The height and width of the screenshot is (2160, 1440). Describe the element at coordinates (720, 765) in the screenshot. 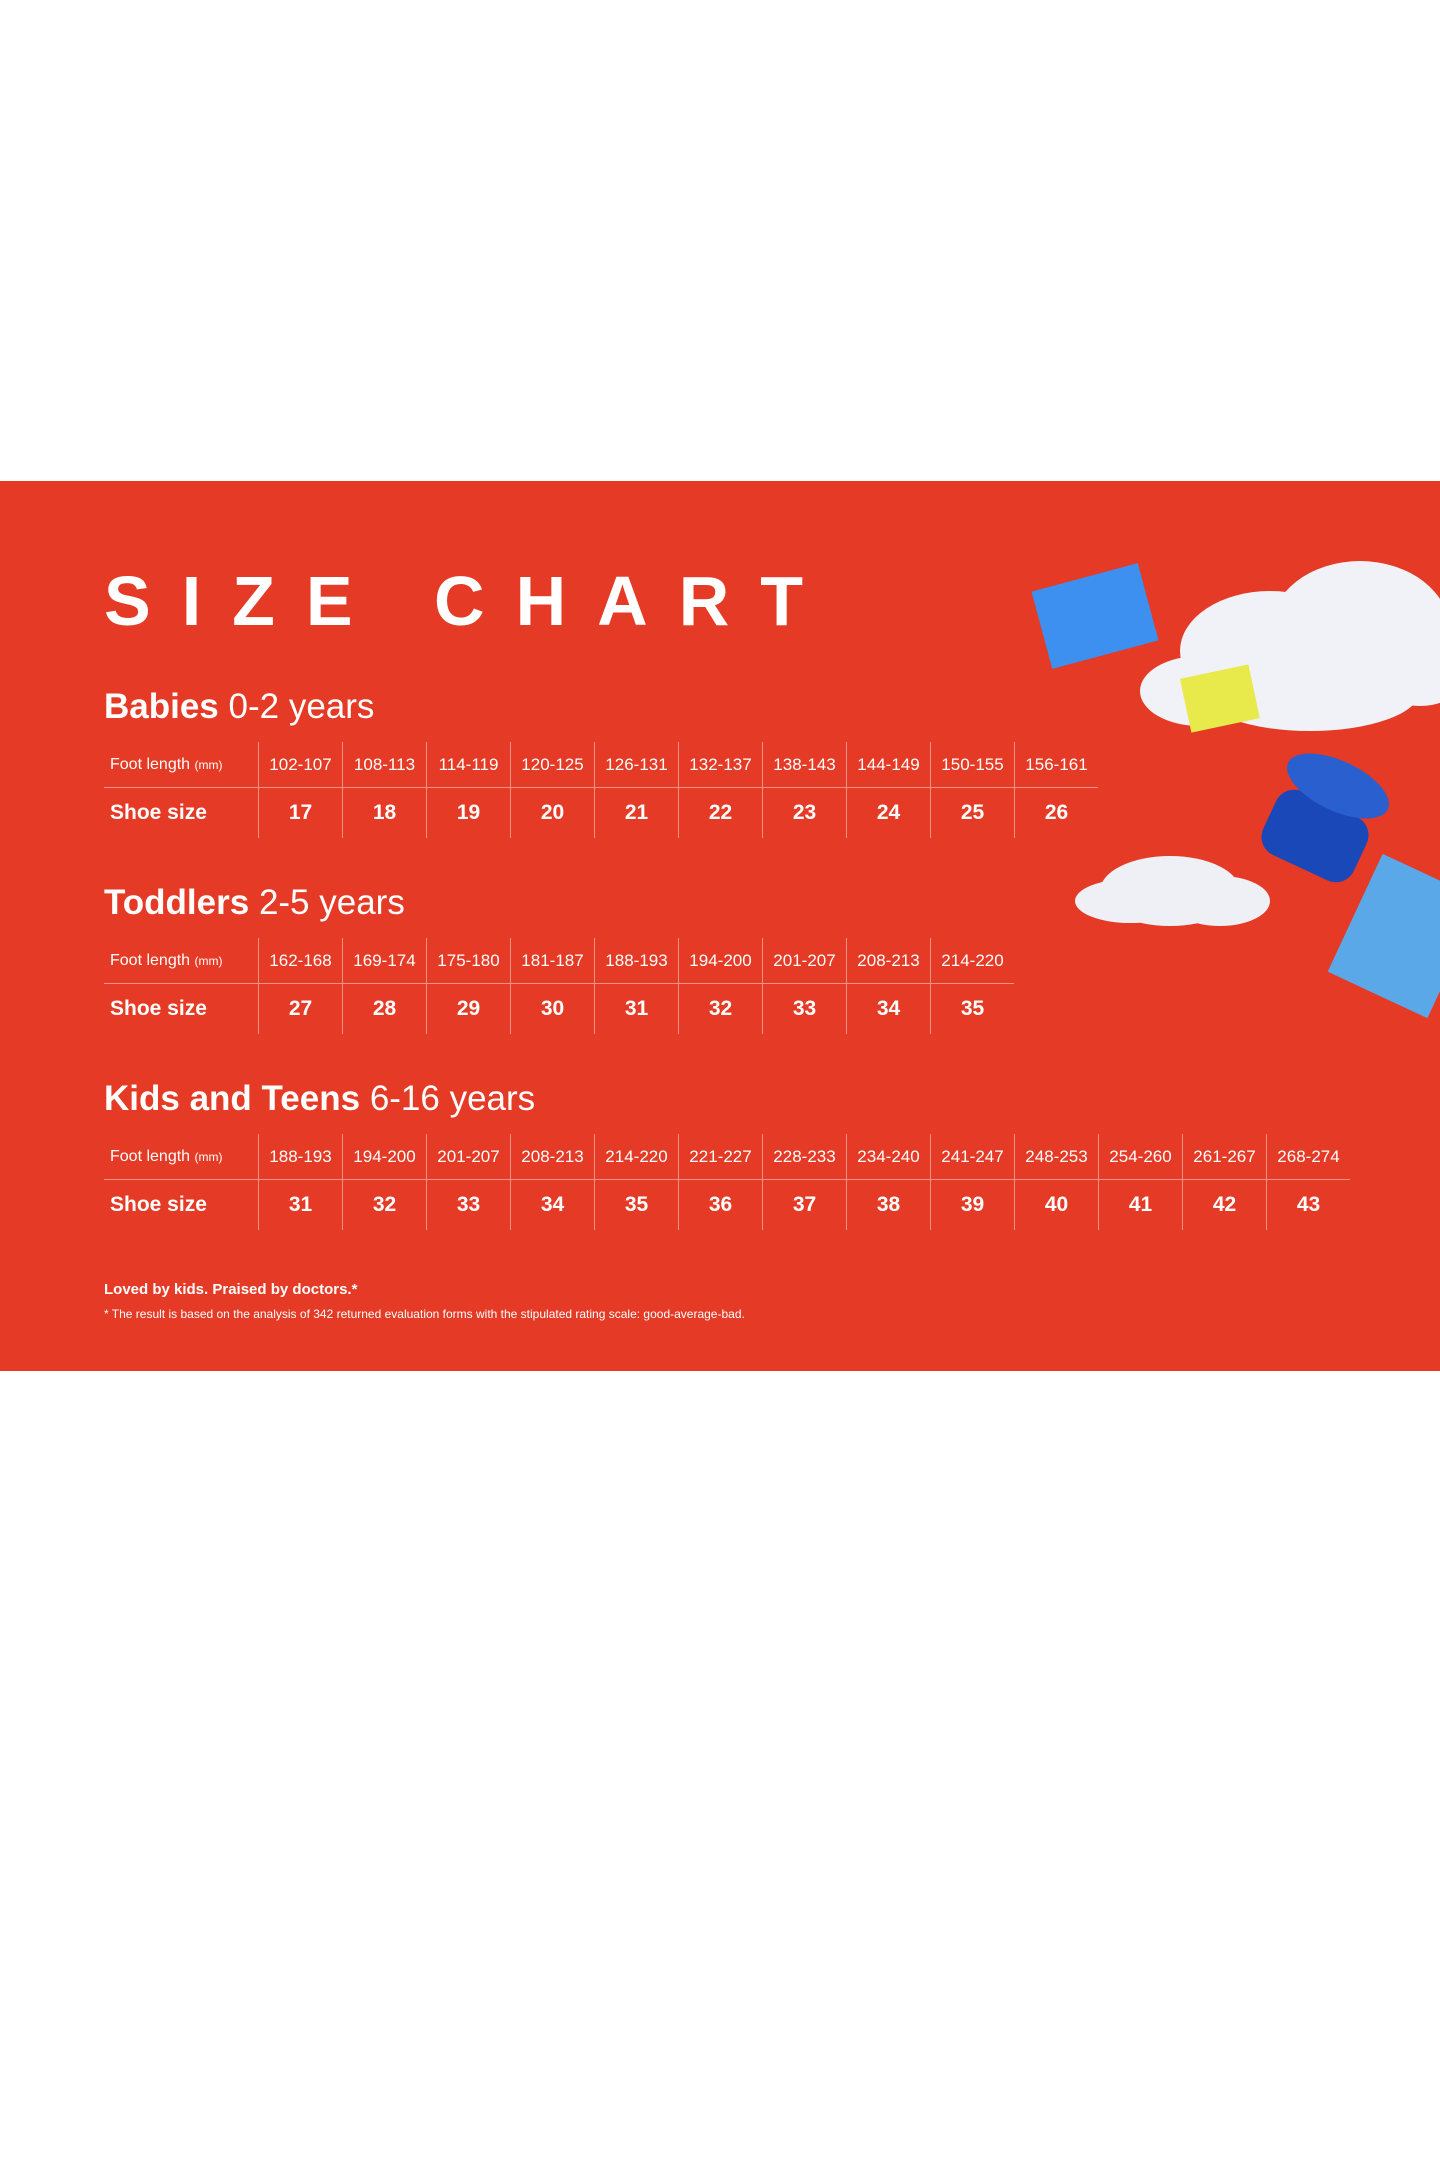

I see `foot-length-cell: 132-137` at that location.